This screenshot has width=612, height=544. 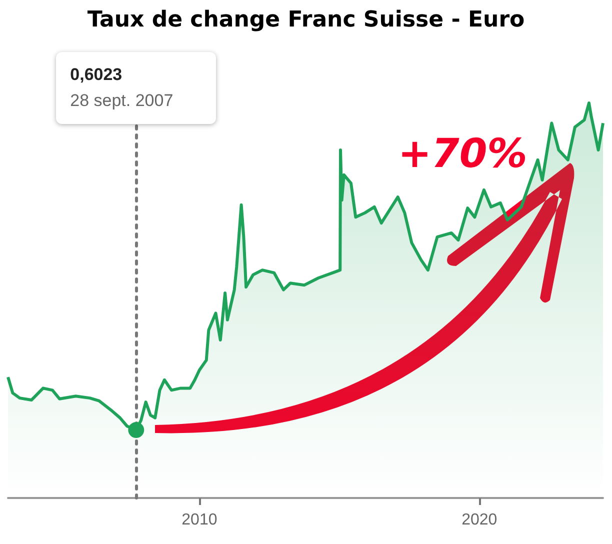 I want to click on tooltip-card: 0,6023 28 sept. 2007, so click(x=136, y=88).